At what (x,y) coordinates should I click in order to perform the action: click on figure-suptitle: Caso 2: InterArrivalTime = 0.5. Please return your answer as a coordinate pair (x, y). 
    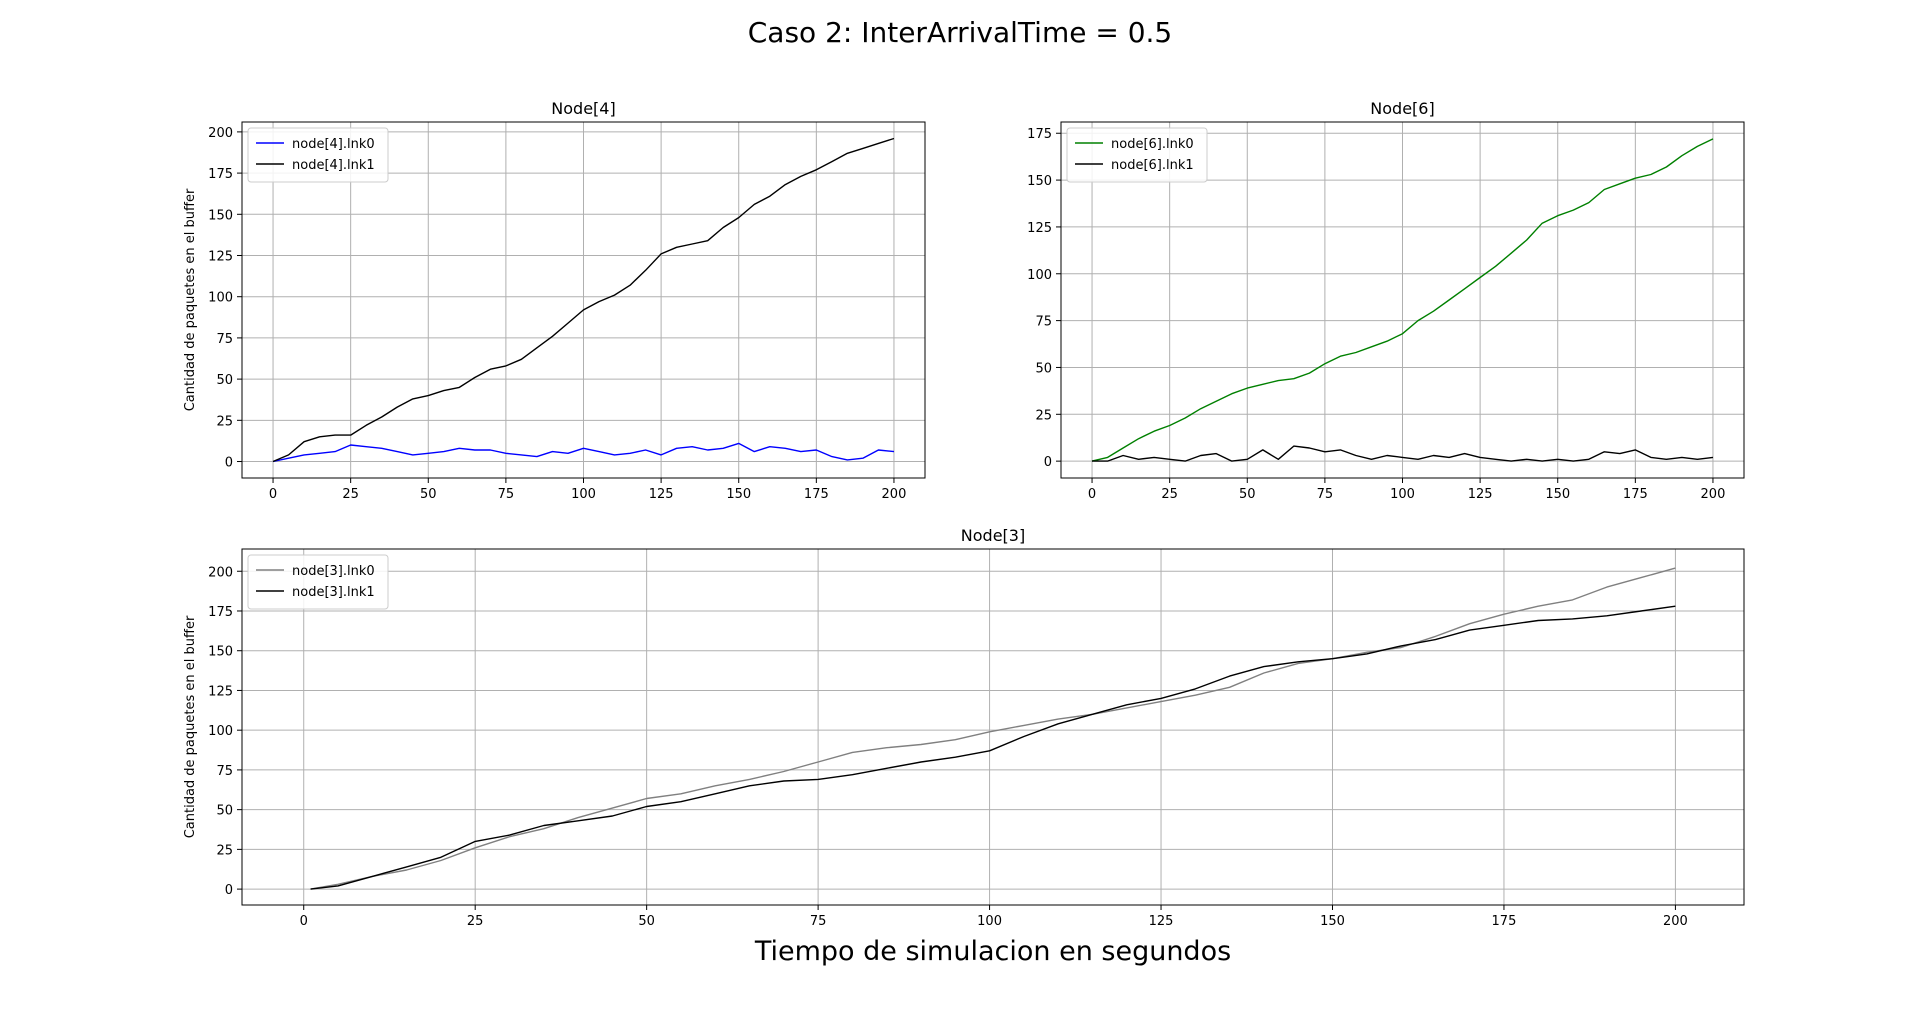
    Looking at the image, I should click on (960, 32).